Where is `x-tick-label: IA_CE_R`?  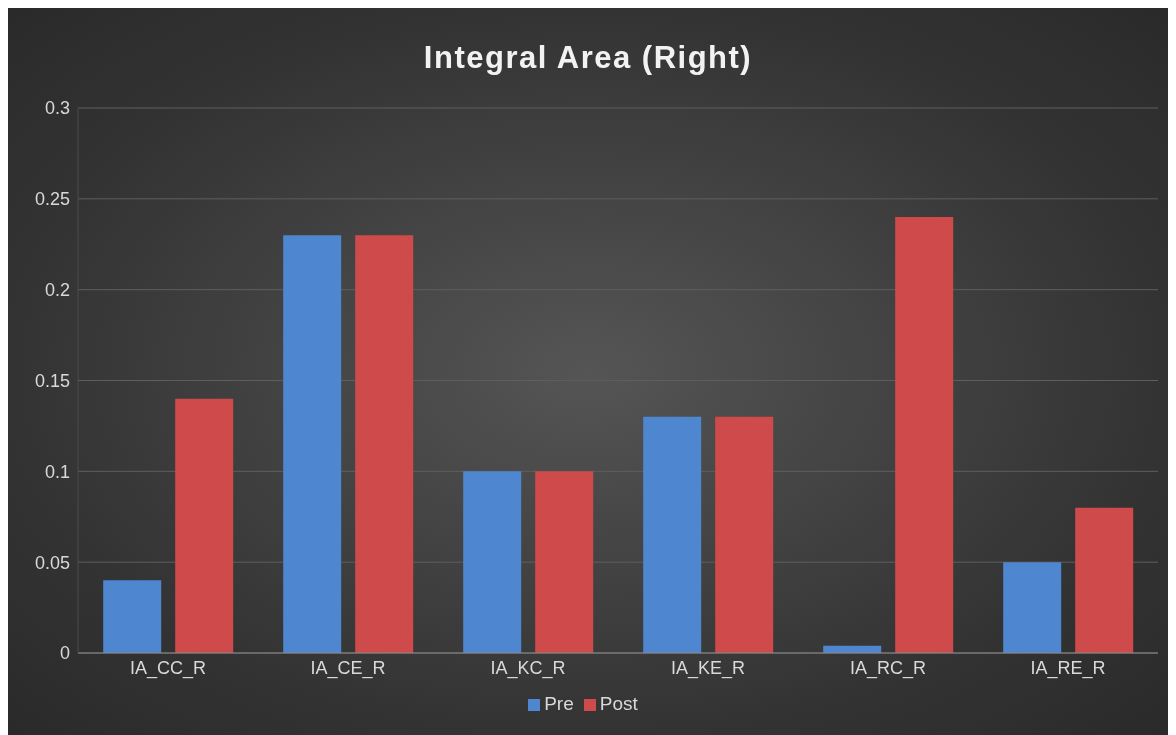
x-tick-label: IA_CE_R is located at coordinates (348, 668).